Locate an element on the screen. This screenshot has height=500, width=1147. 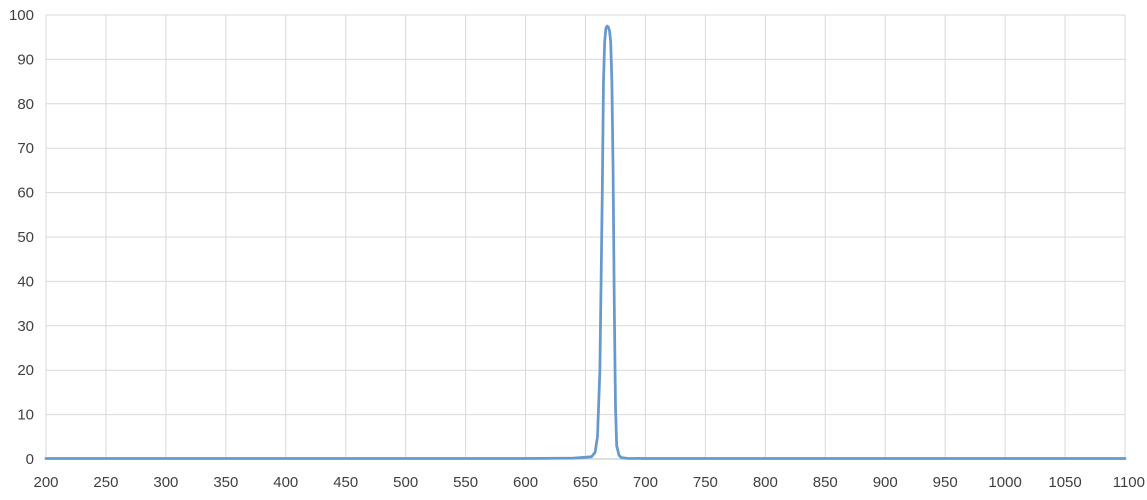
x-tick-label: 200 is located at coordinates (45, 482).